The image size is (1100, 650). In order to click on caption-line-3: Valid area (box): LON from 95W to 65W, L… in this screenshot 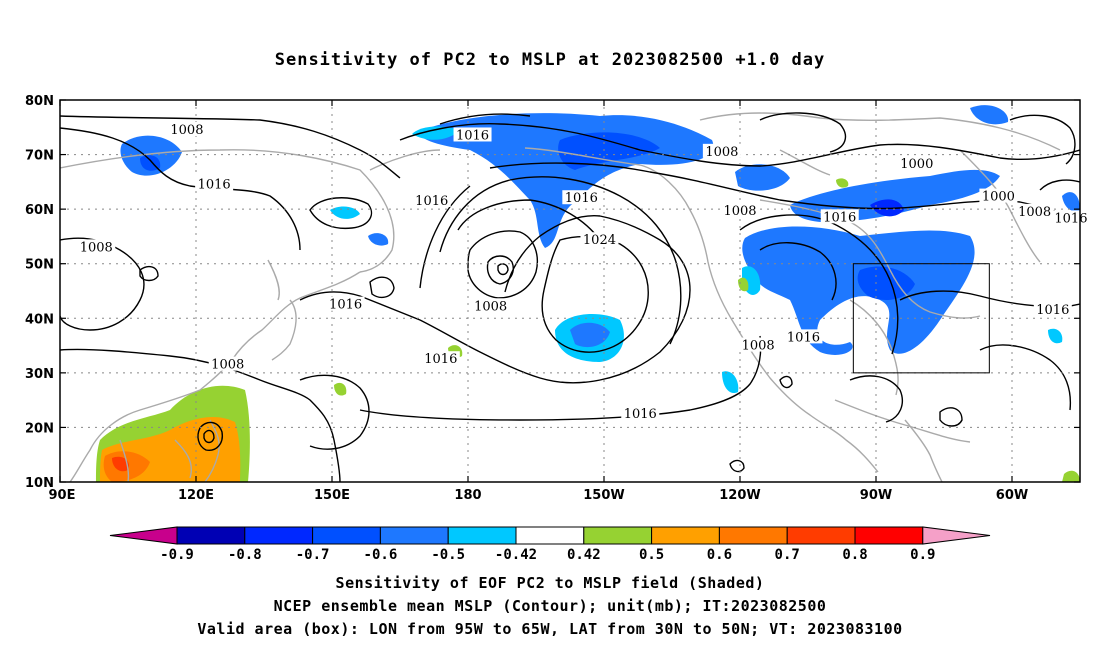, I will do `click(550, 629)`.